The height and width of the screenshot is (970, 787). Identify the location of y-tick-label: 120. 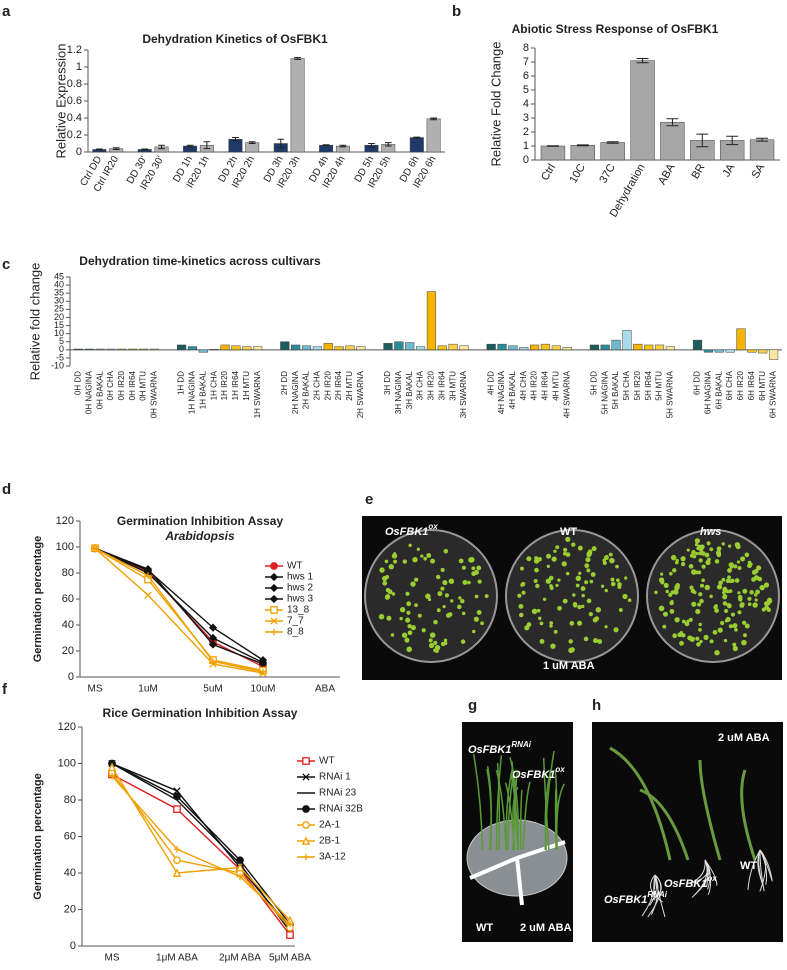
(65, 521).